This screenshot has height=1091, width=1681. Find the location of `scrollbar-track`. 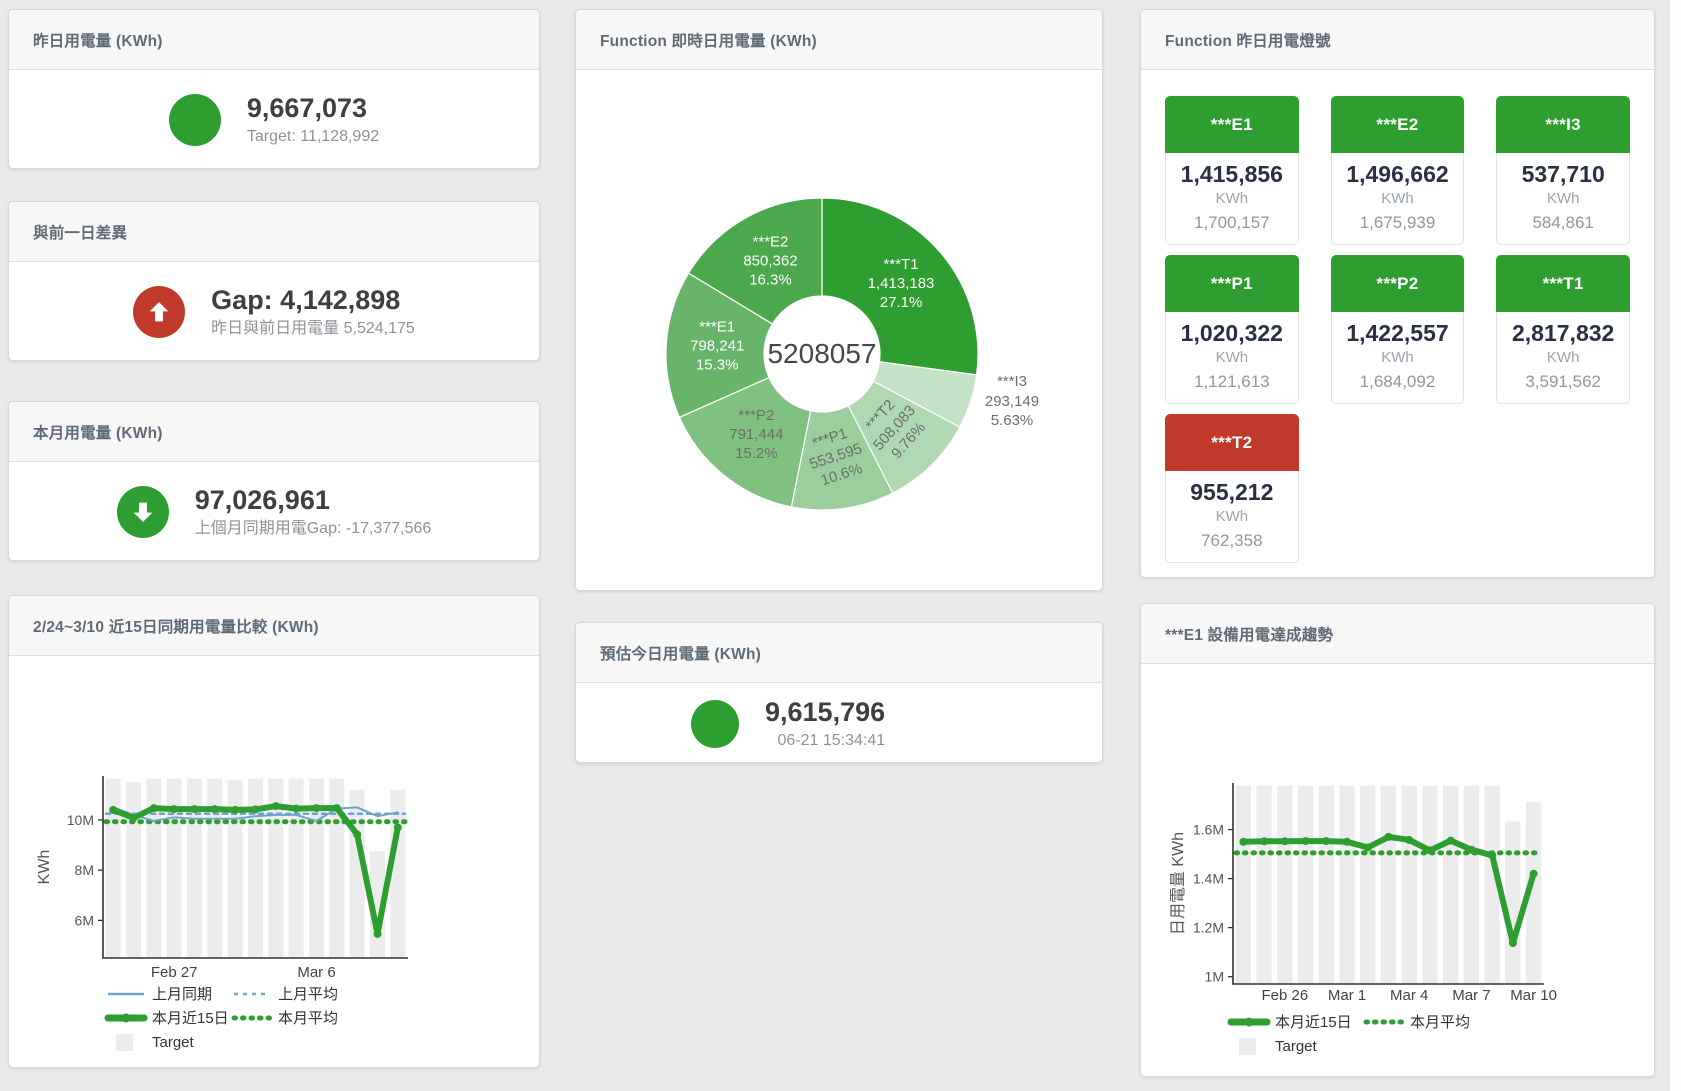

scrollbar-track is located at coordinates (1675, 545).